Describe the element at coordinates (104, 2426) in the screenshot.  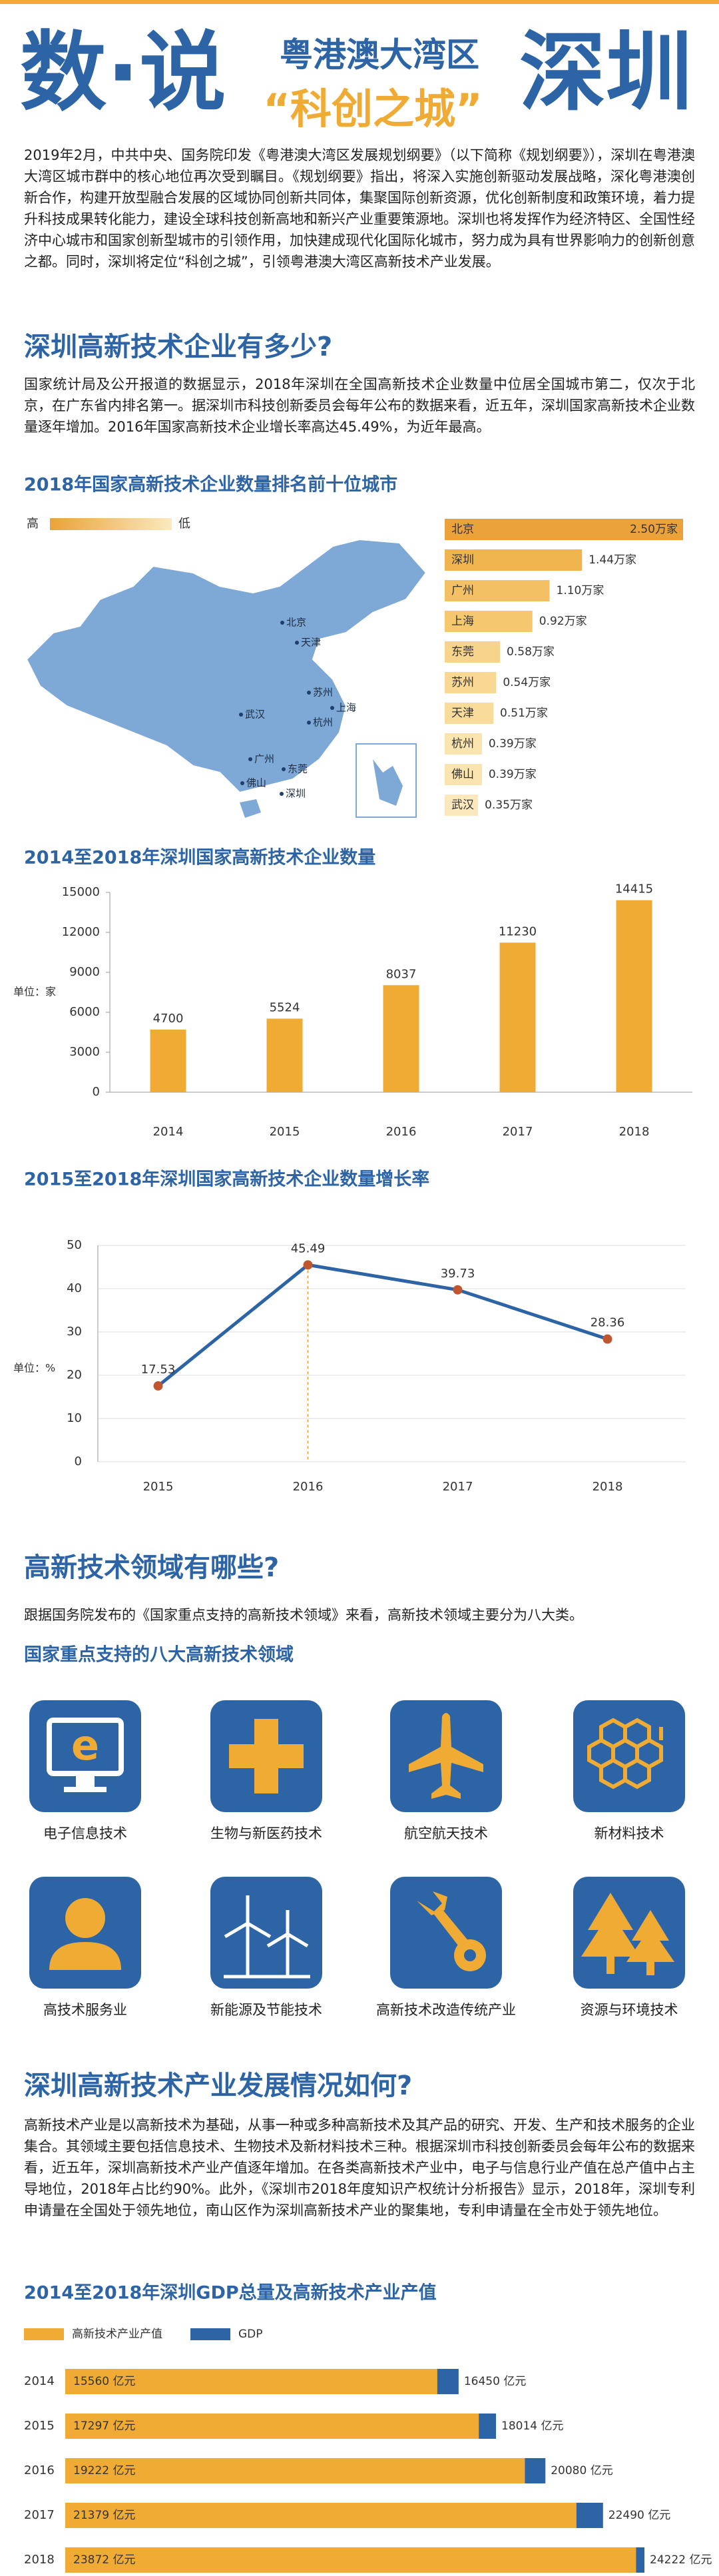
I see `value-label: 17297 亿元` at that location.